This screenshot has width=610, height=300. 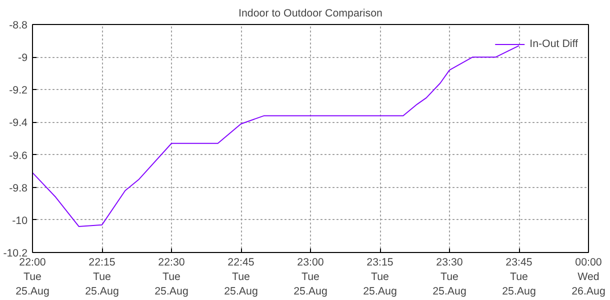 I want to click on chart-title: Indoor to Outdoor Comparison, so click(x=310, y=14).